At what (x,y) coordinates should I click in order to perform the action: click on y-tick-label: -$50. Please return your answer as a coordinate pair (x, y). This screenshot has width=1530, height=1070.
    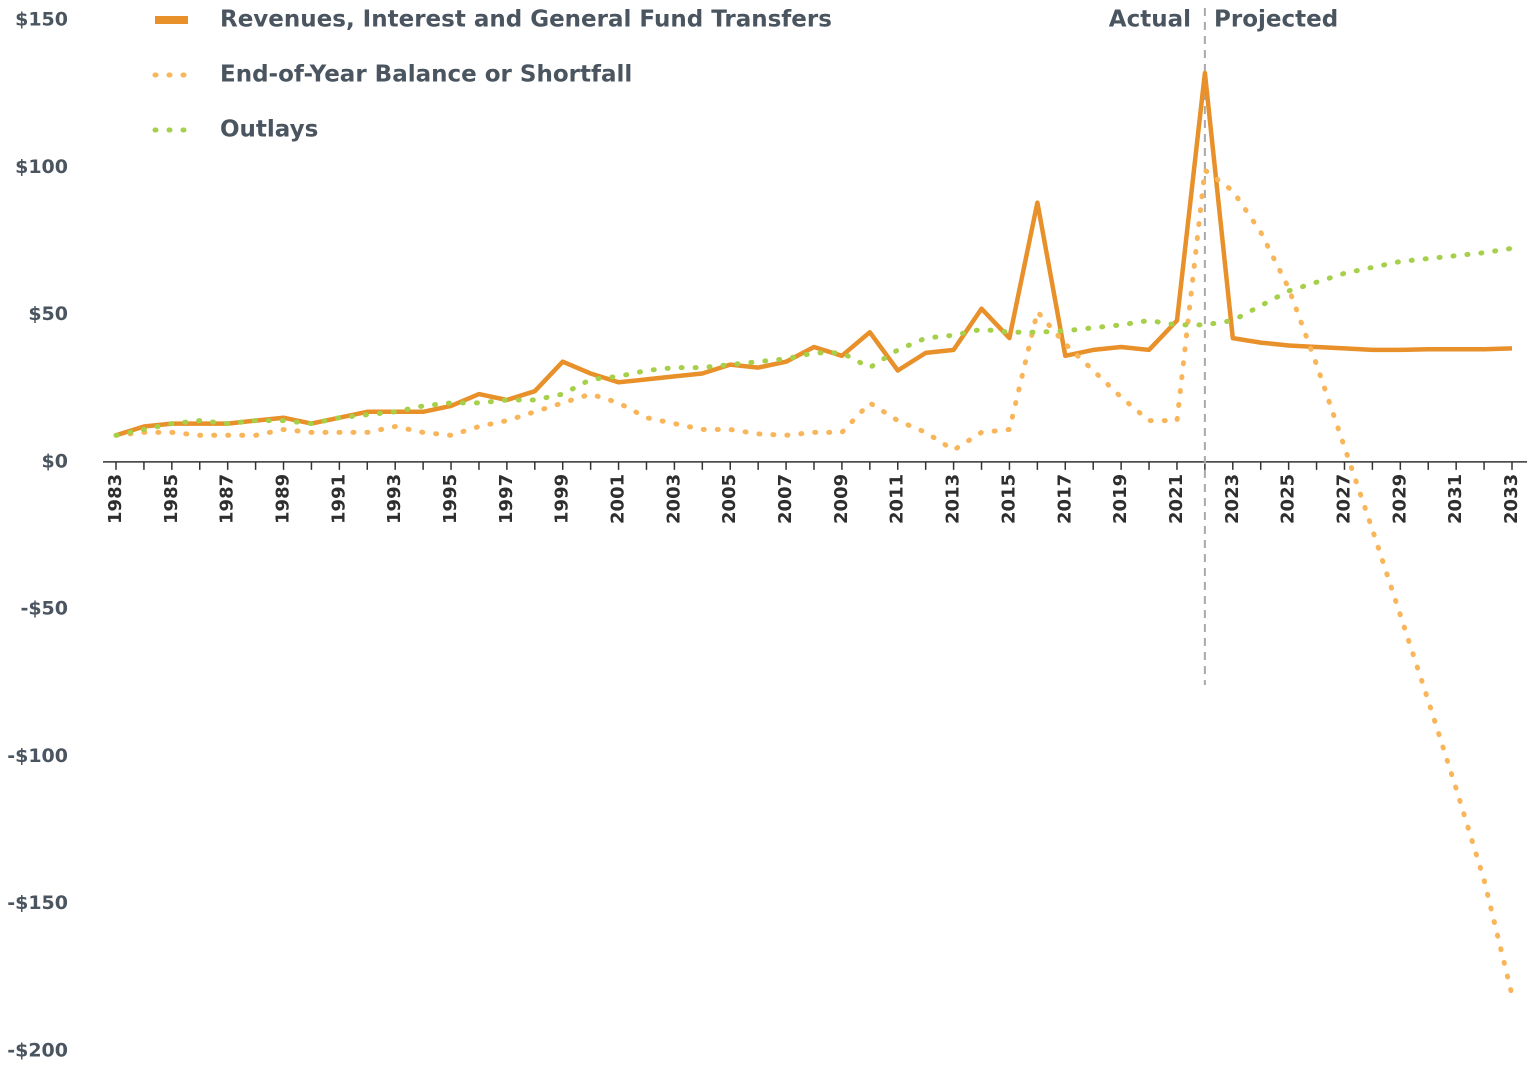
    Looking at the image, I should click on (44, 609).